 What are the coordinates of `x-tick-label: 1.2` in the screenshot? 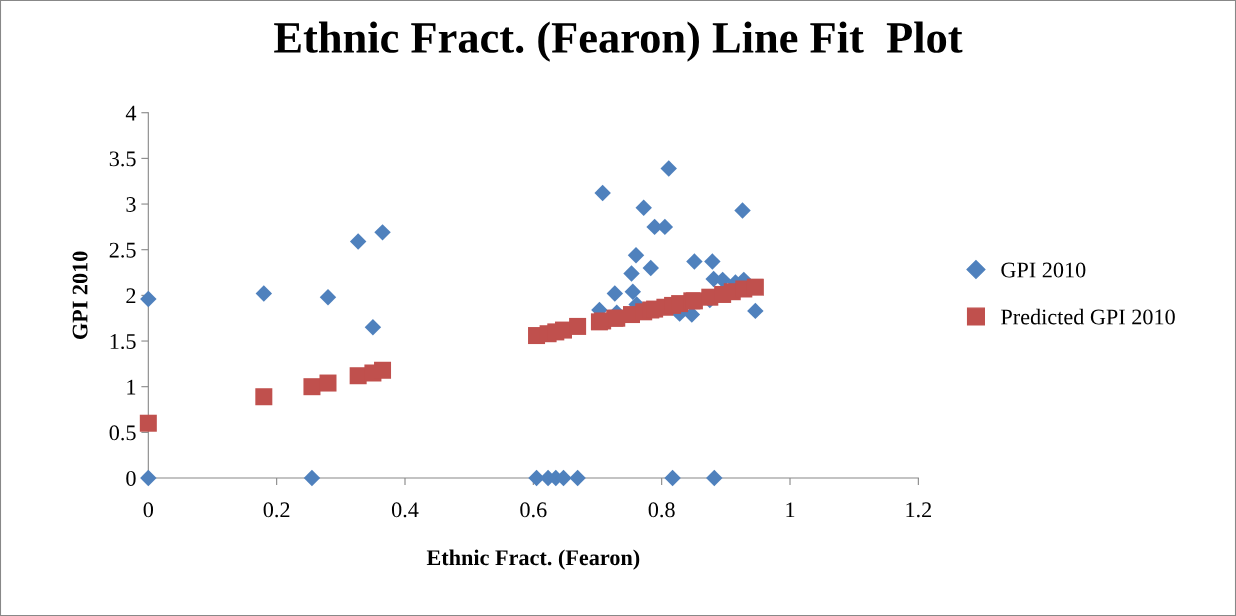 It's located at (919, 510).